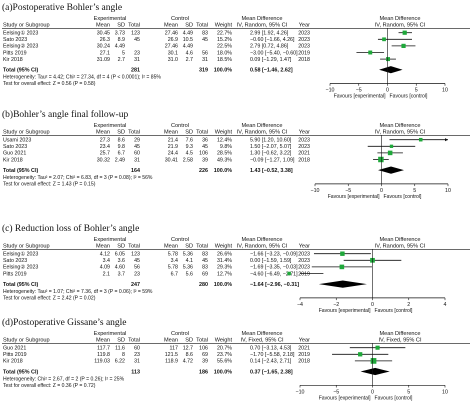  I want to click on effect-ci: 2.79 [0.72, 4.86], so click(269, 47).